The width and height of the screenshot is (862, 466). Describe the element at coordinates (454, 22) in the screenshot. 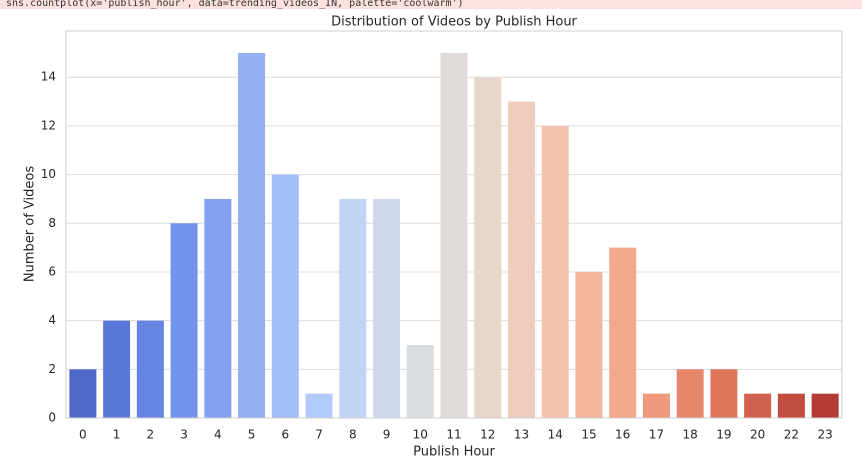

I see `chart-title: Distribution of Videos by Publish Hour` at that location.